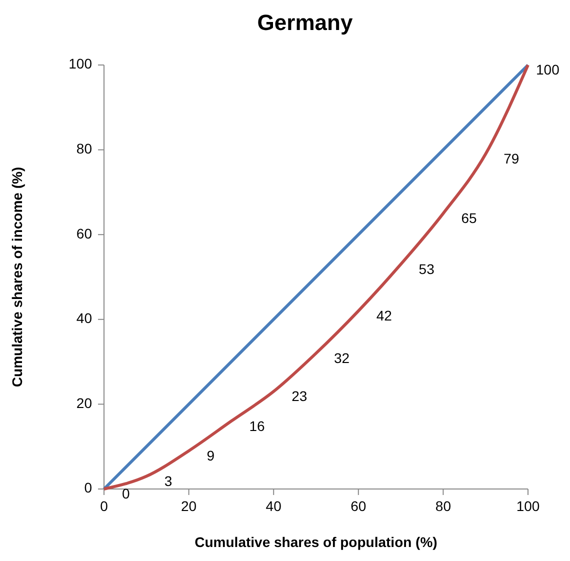 Image resolution: width=570 pixels, height=561 pixels. Describe the element at coordinates (384, 316) in the screenshot. I see `data-label: 42` at that location.